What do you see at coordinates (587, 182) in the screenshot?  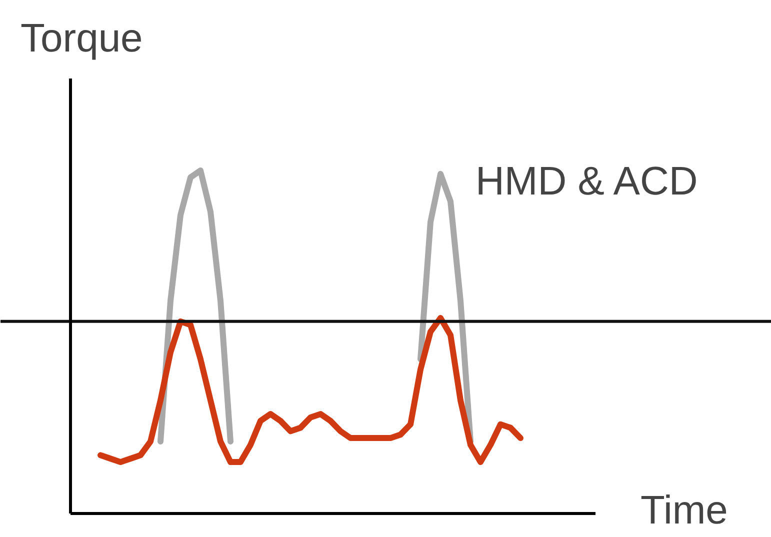 I see `annotation: HMD & ACD` at bounding box center [587, 182].